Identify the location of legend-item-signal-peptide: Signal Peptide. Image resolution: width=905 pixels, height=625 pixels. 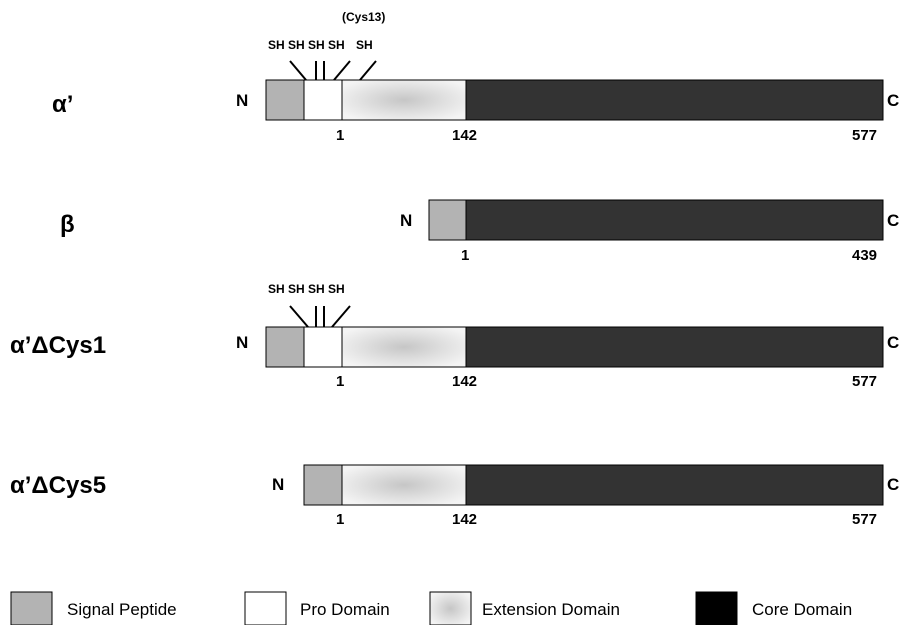
(93, 608).